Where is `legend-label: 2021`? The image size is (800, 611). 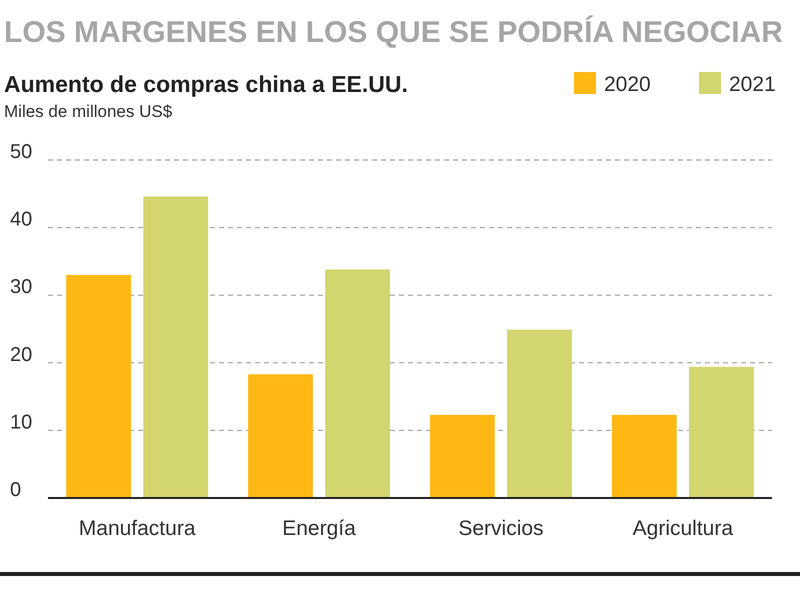
legend-label: 2021 is located at coordinates (752, 84).